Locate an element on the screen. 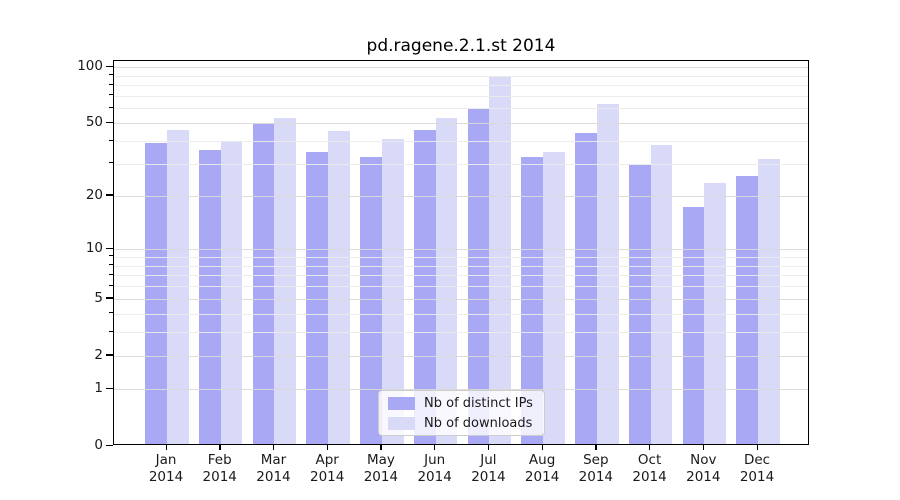  x-tick-label: Aug 2014 is located at coordinates (542, 468).